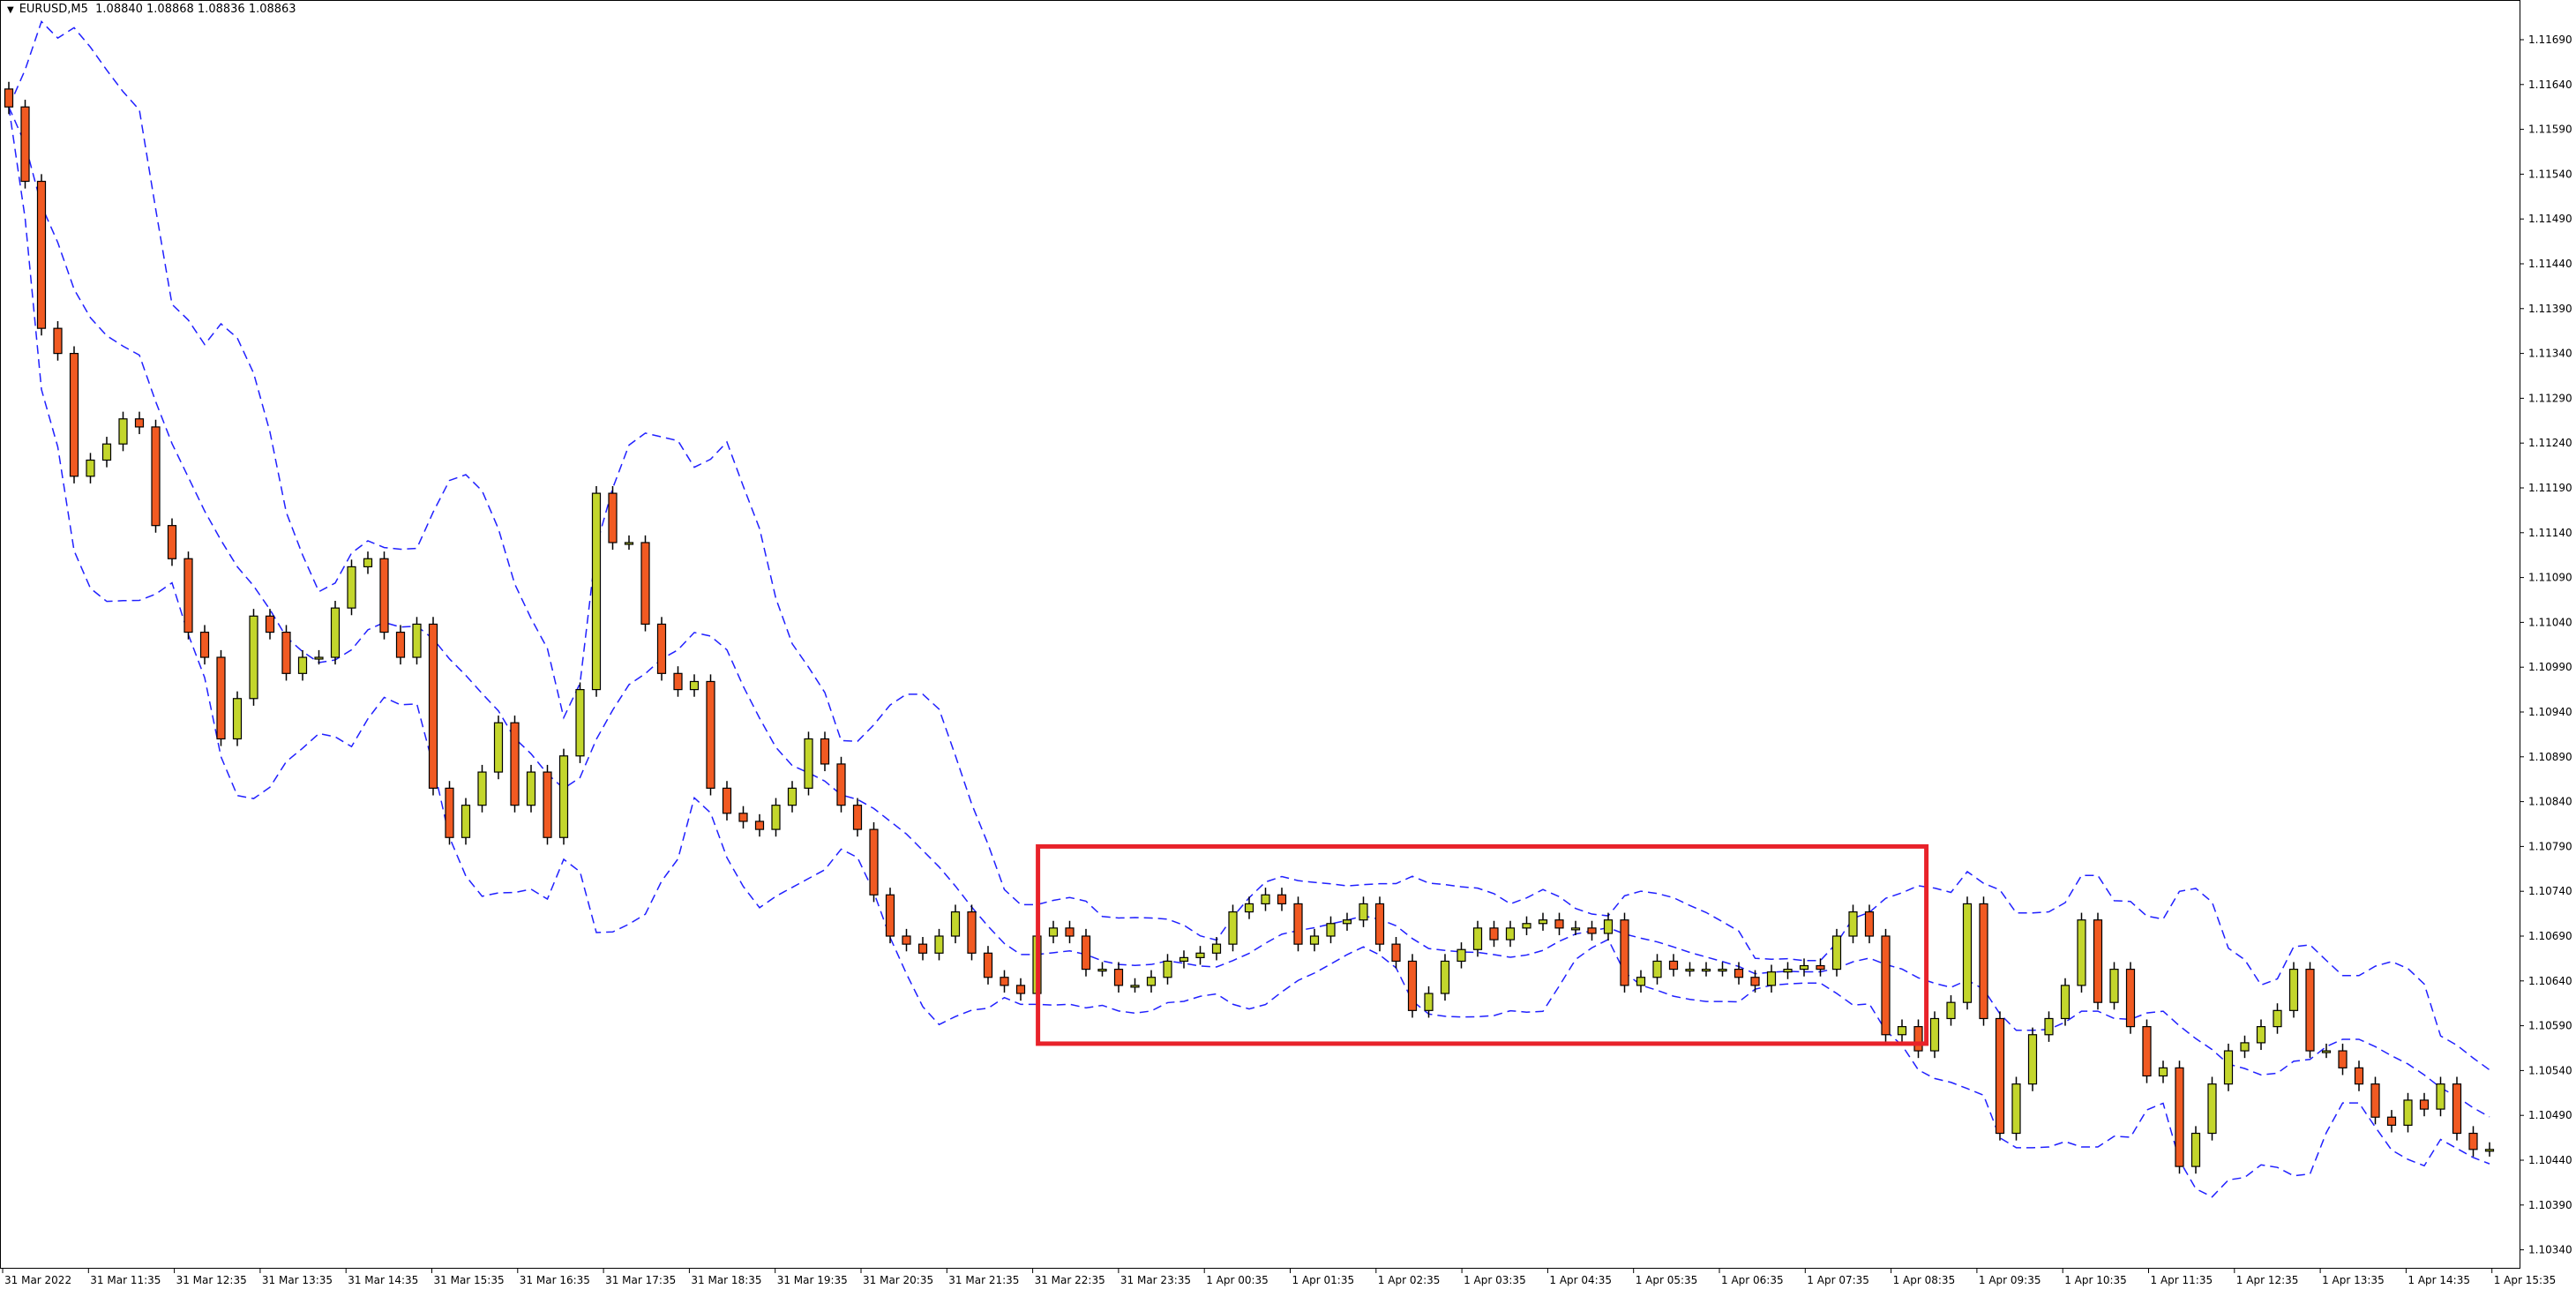 This screenshot has width=2576, height=1289. I want to click on x-tick-label: 1 Apr 00:35, so click(1238, 1280).